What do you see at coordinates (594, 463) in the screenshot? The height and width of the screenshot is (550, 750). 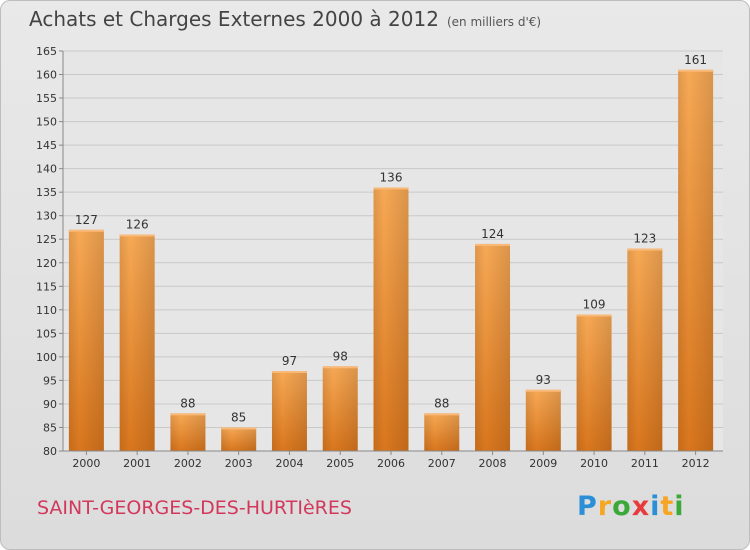 I see `x-tick-label: 2010` at bounding box center [594, 463].